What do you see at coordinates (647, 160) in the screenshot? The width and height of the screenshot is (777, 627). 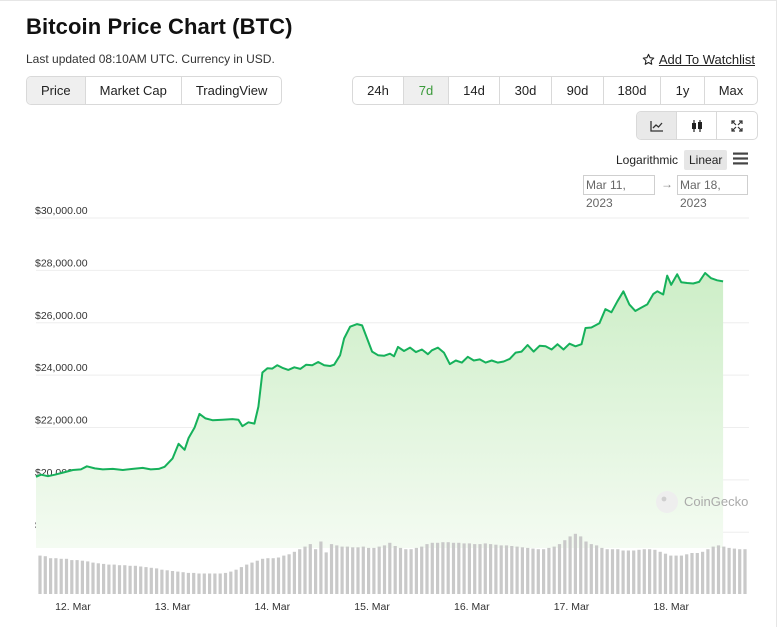 I see `logarithmic-scale-button: Logarithmic` at bounding box center [647, 160].